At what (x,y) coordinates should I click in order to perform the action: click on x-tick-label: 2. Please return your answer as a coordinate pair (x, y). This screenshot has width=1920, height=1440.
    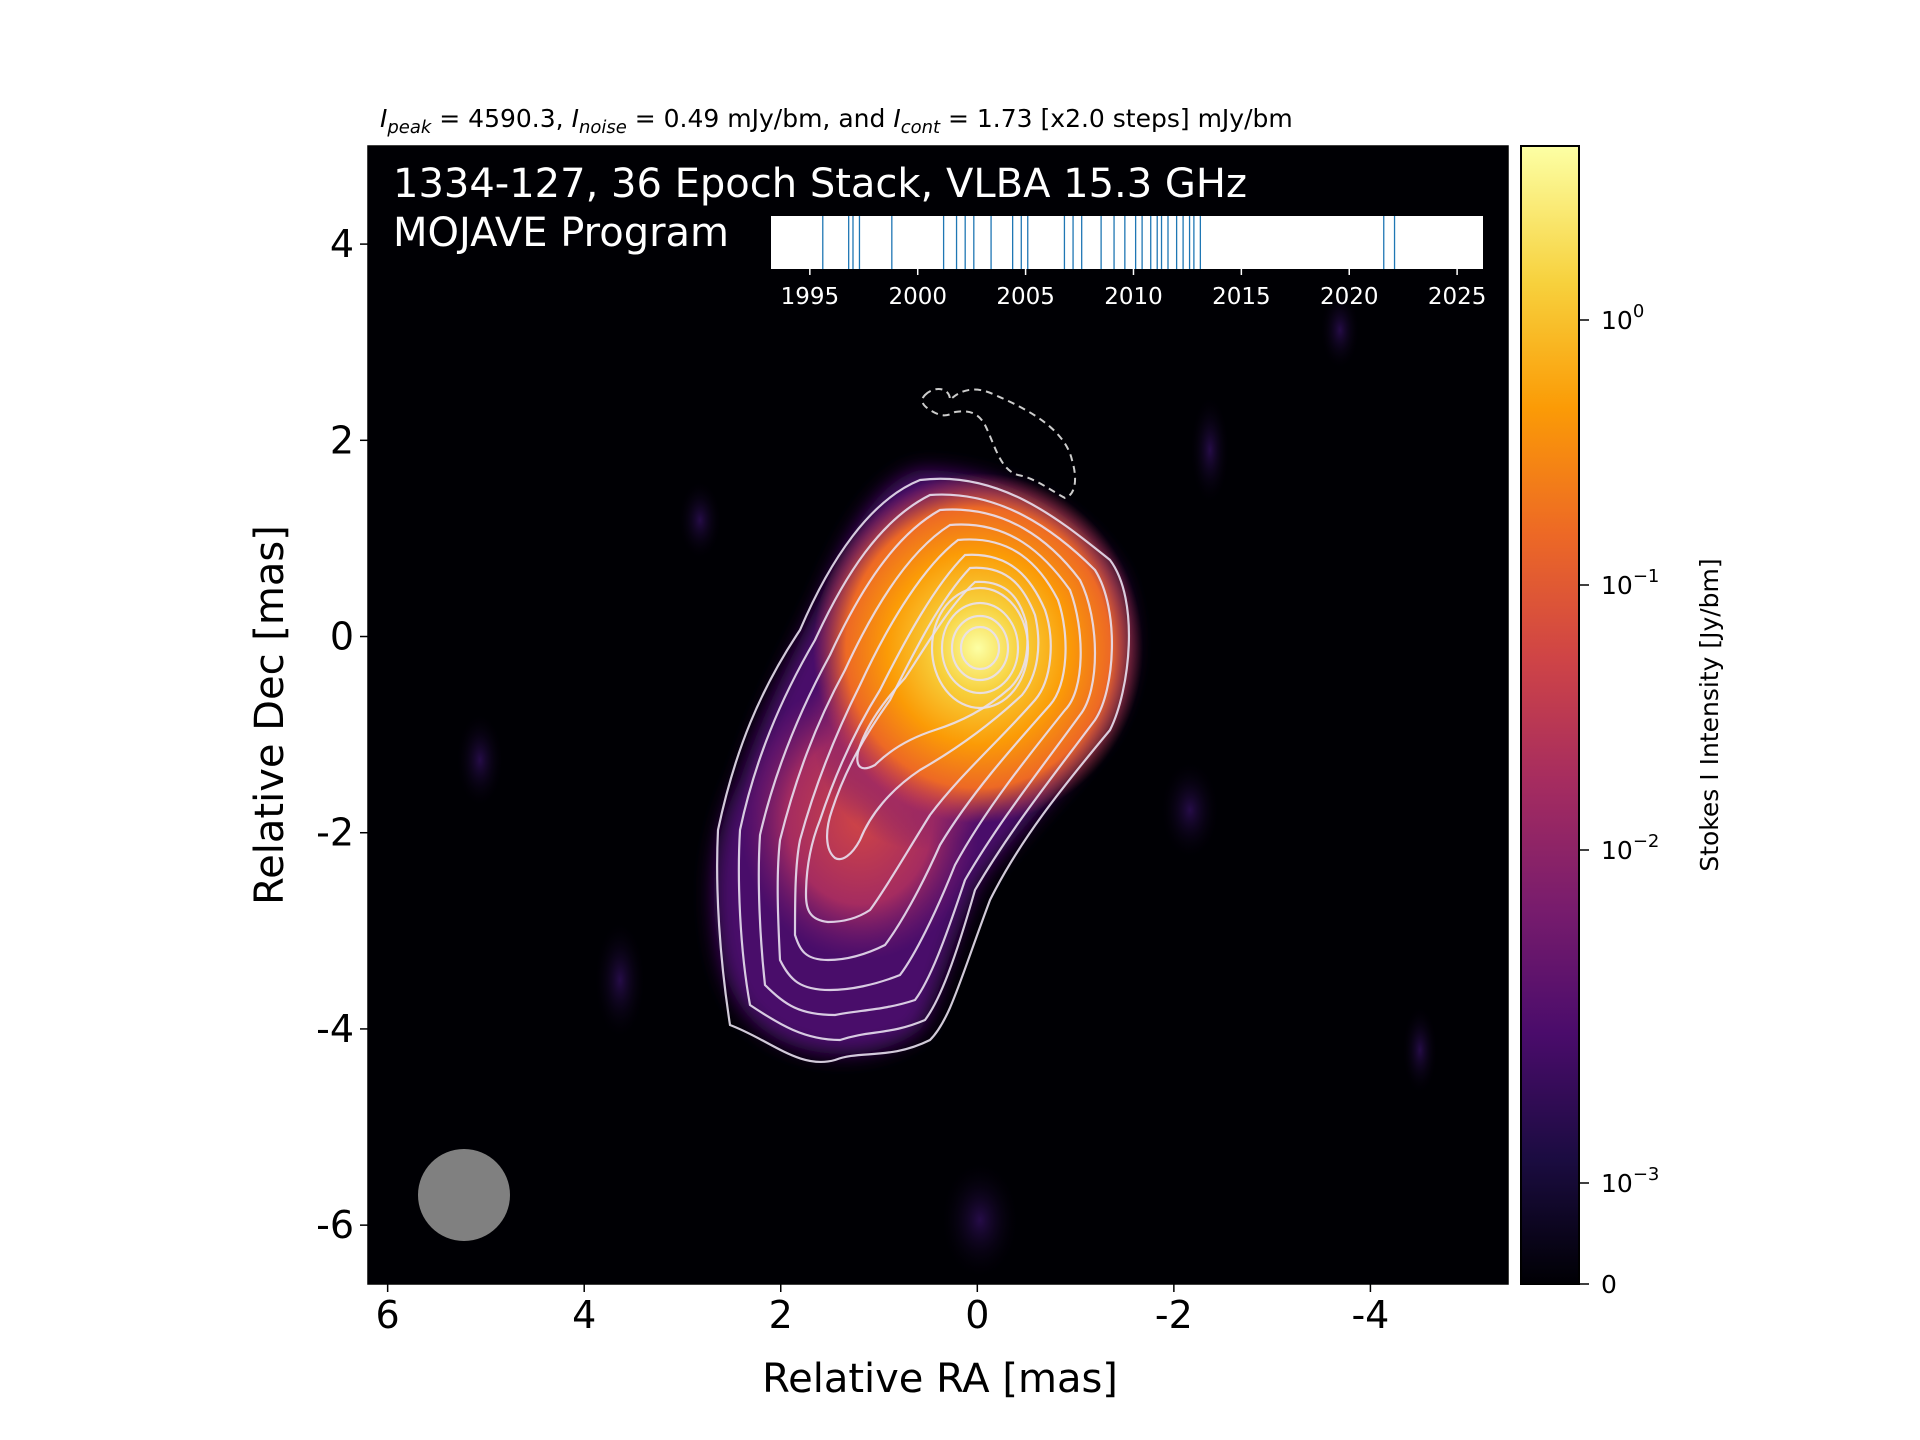
    Looking at the image, I should click on (781, 1315).